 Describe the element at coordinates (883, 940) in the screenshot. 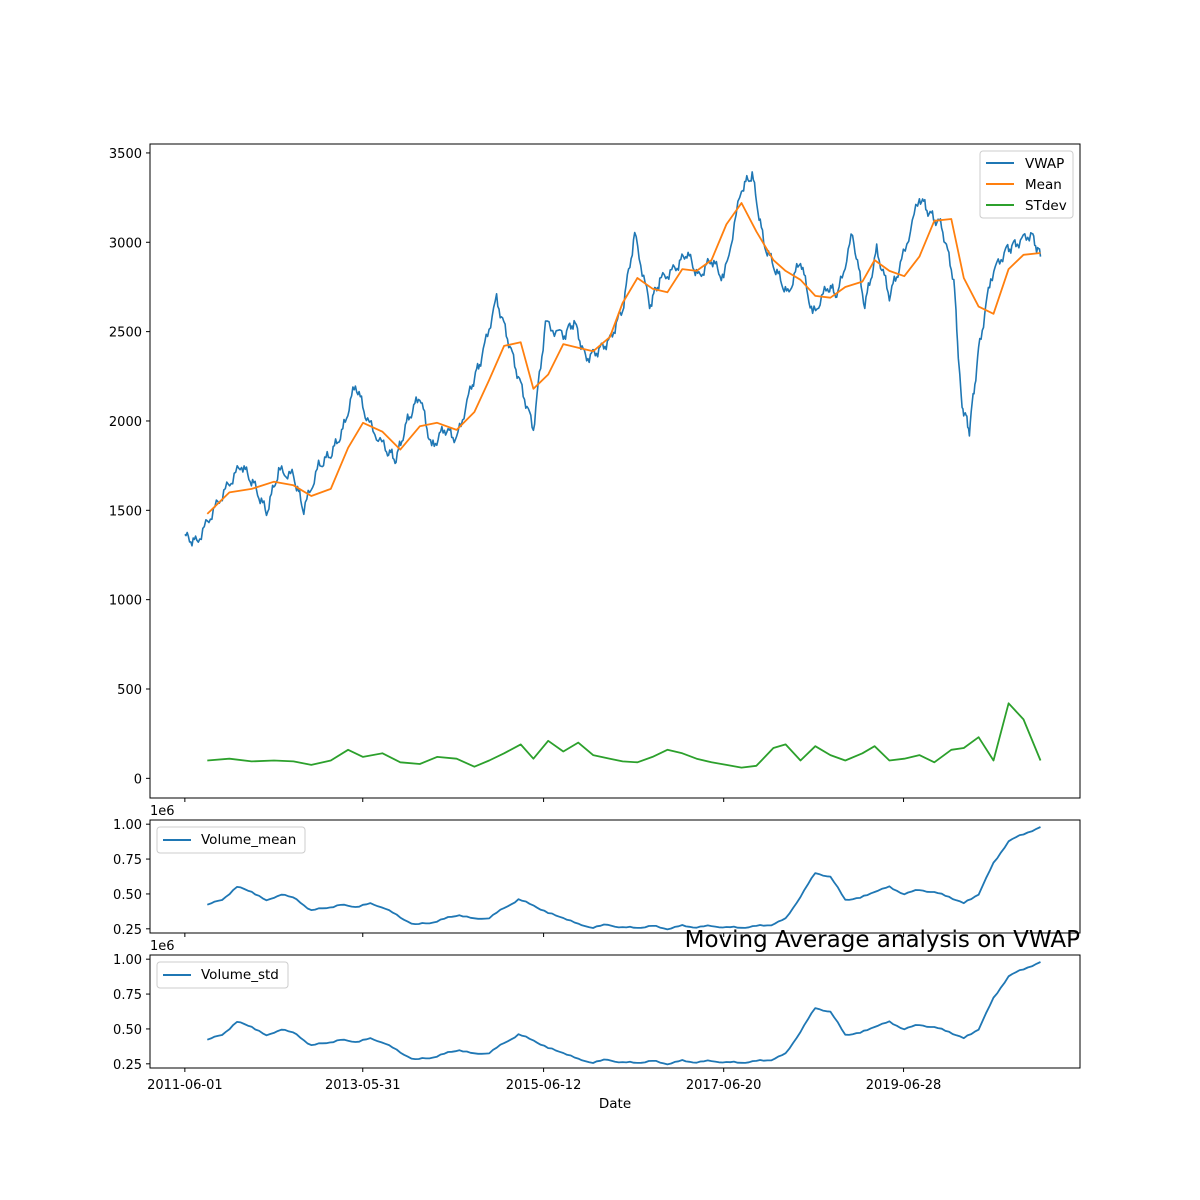

I see `figure-title: Moving Average analysis on VWAP` at that location.